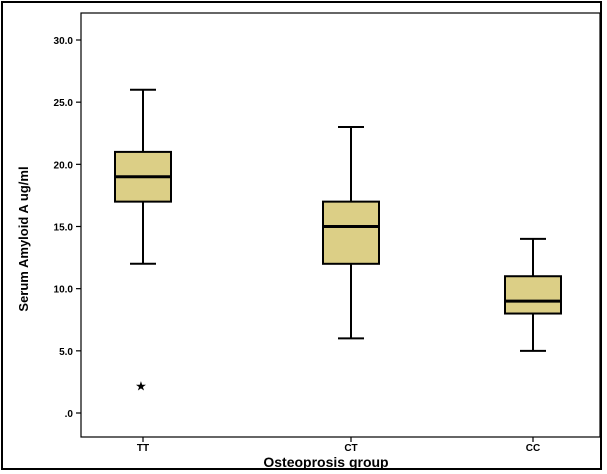 The width and height of the screenshot is (607, 474). I want to click on y-tick-label: 10.0, so click(64, 290).